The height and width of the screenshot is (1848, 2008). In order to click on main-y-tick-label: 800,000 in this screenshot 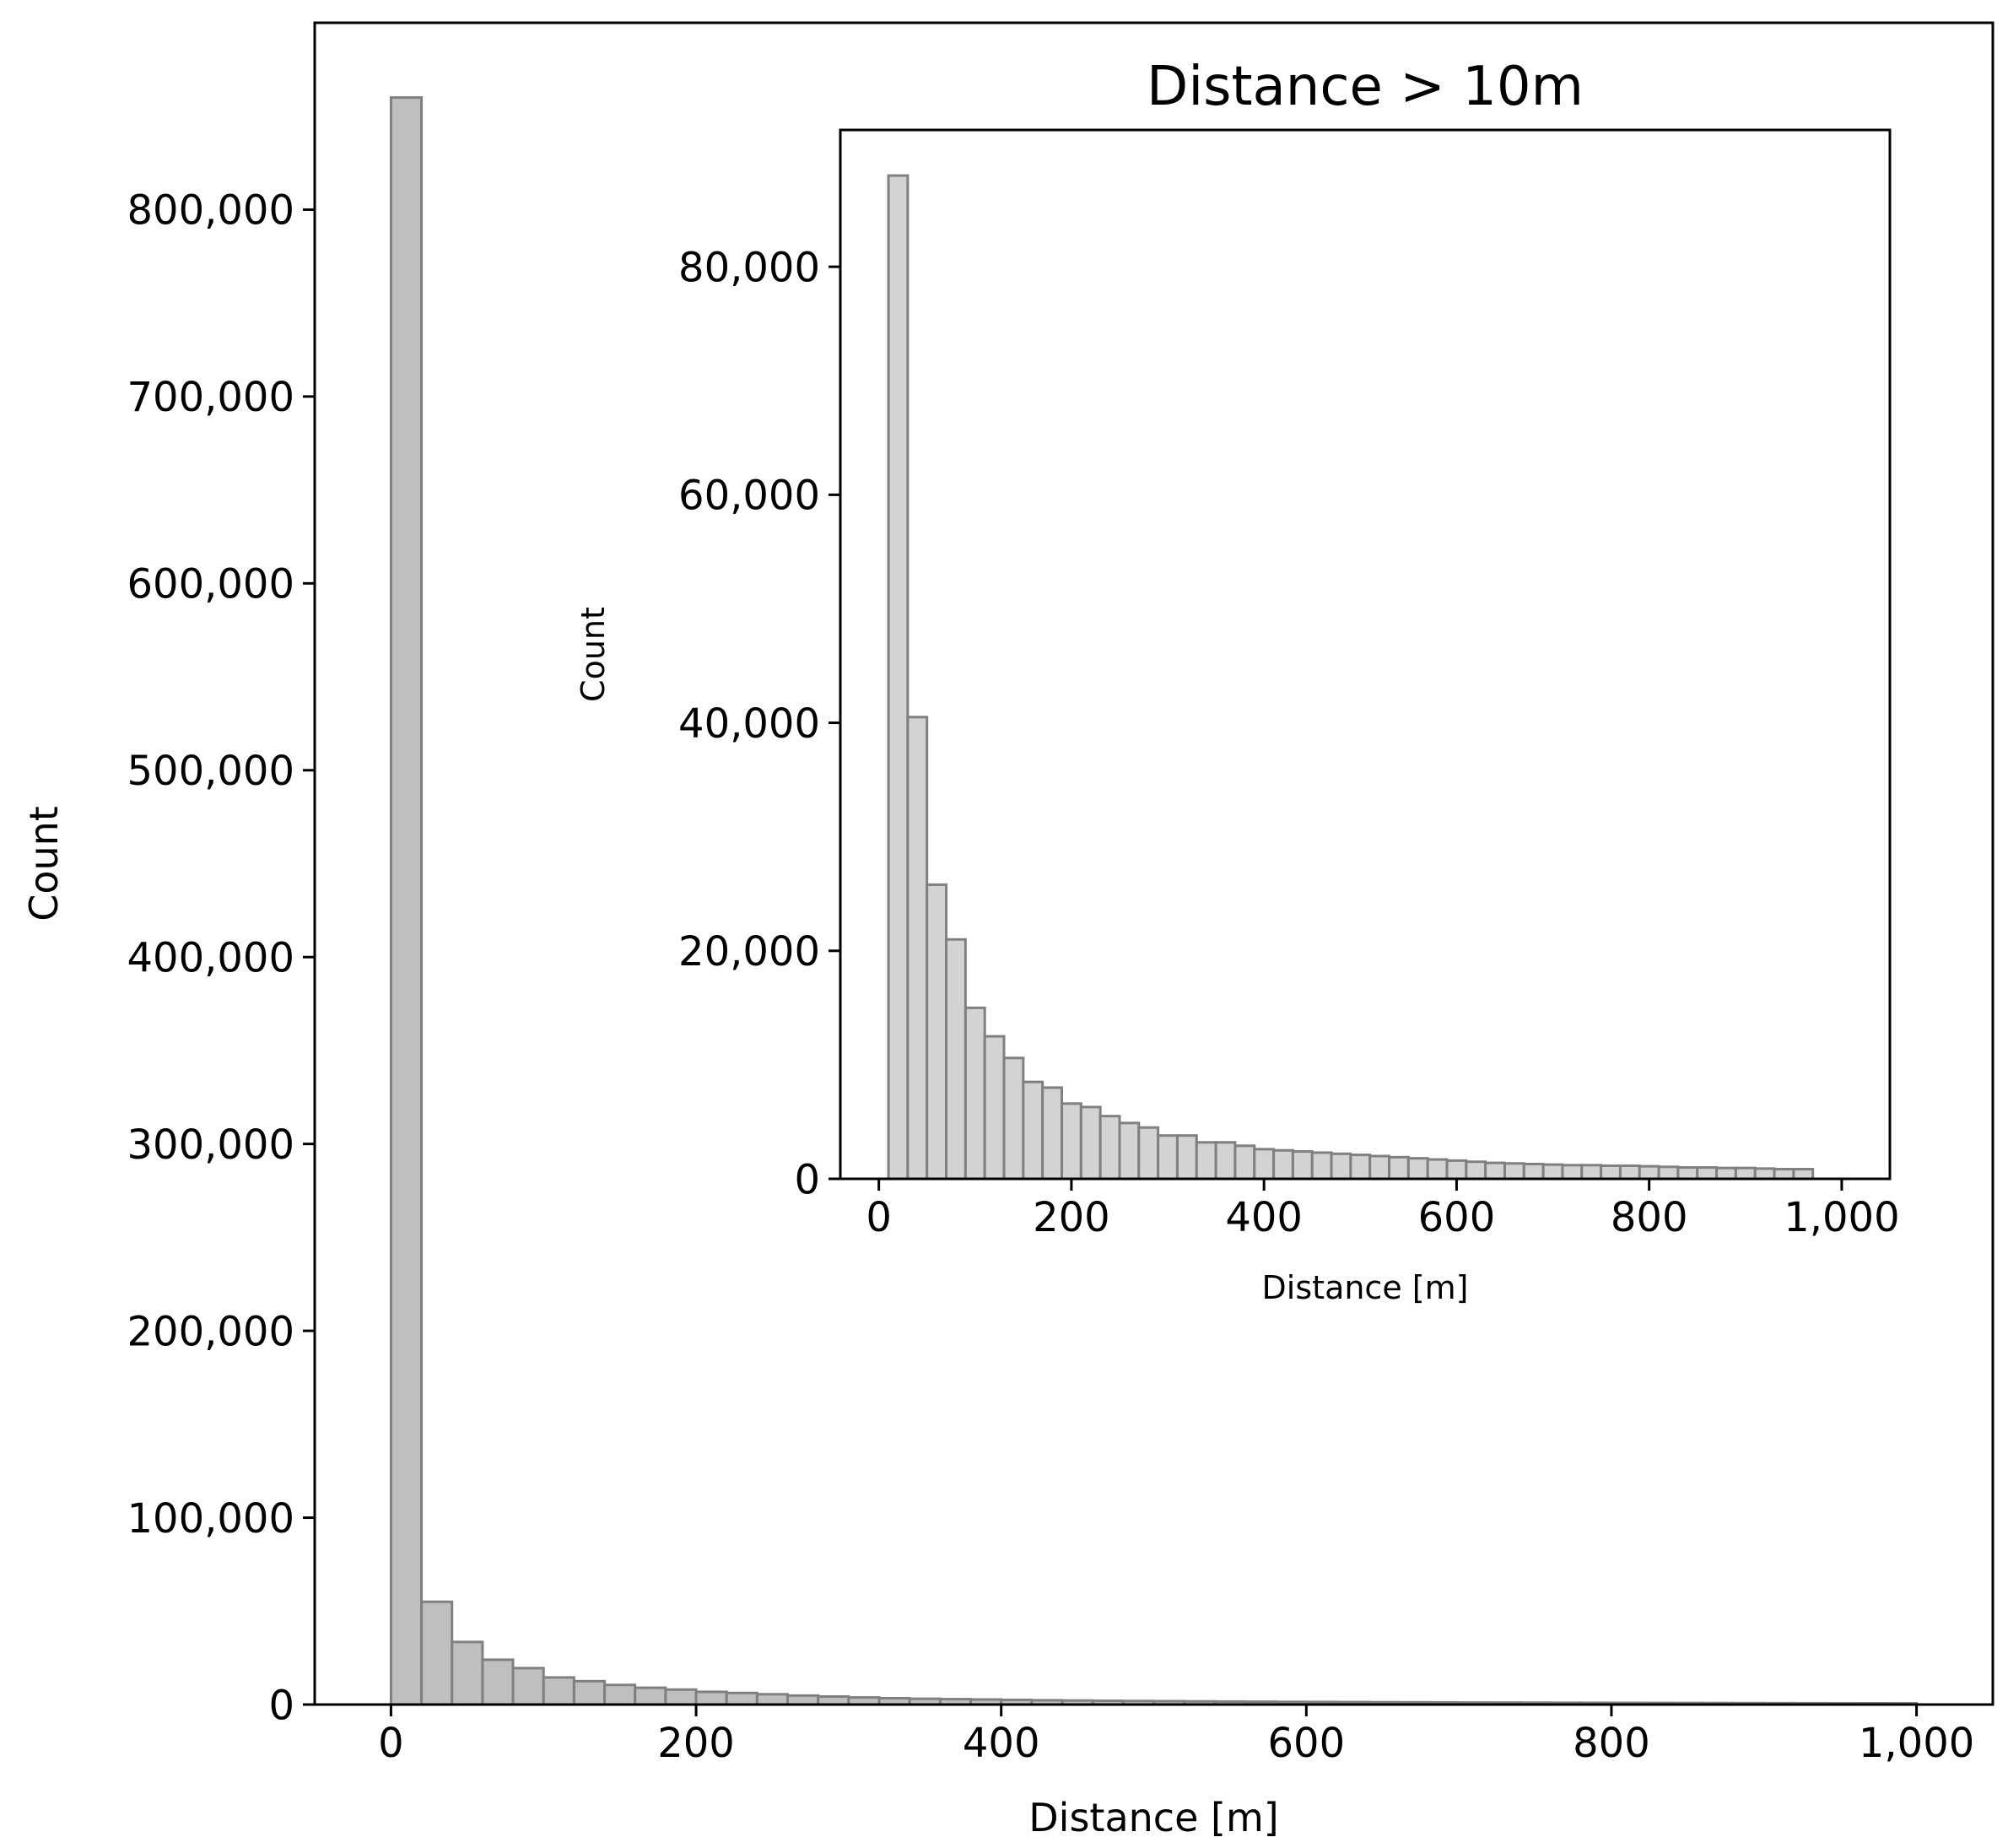, I will do `click(211, 211)`.